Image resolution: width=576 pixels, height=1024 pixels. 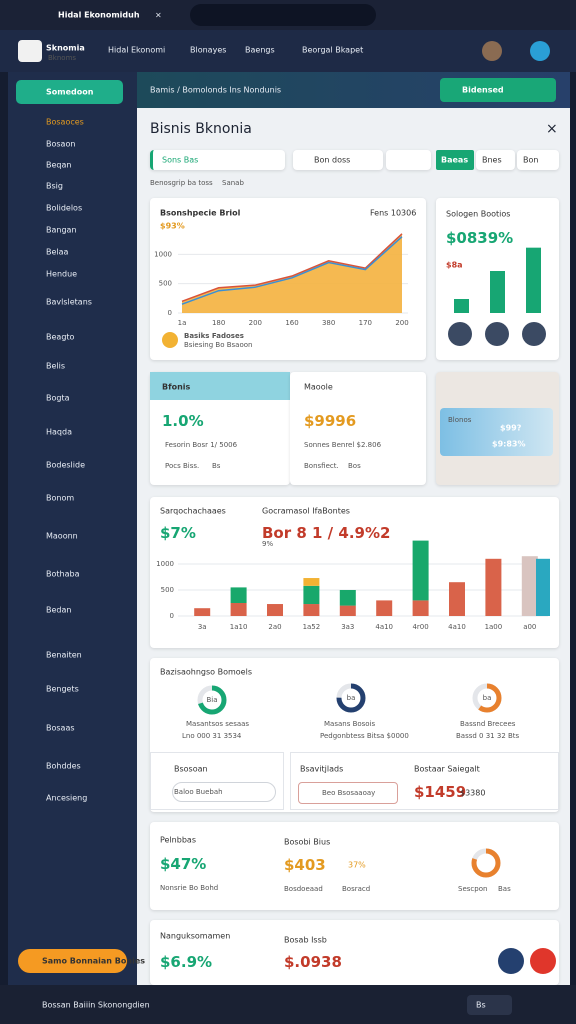 What do you see at coordinates (59, 610) in the screenshot?
I see `menu-item: Bedan` at bounding box center [59, 610].